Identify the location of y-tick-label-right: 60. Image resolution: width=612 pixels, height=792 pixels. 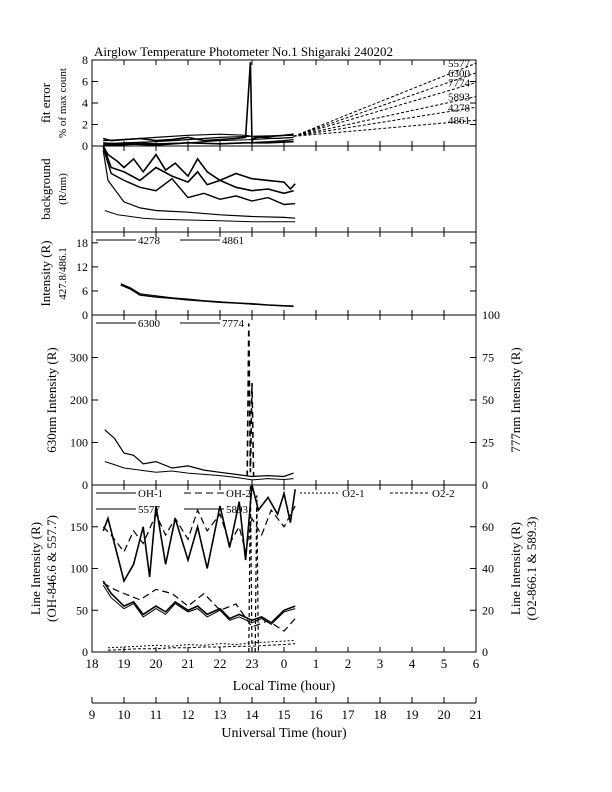
(488, 527).